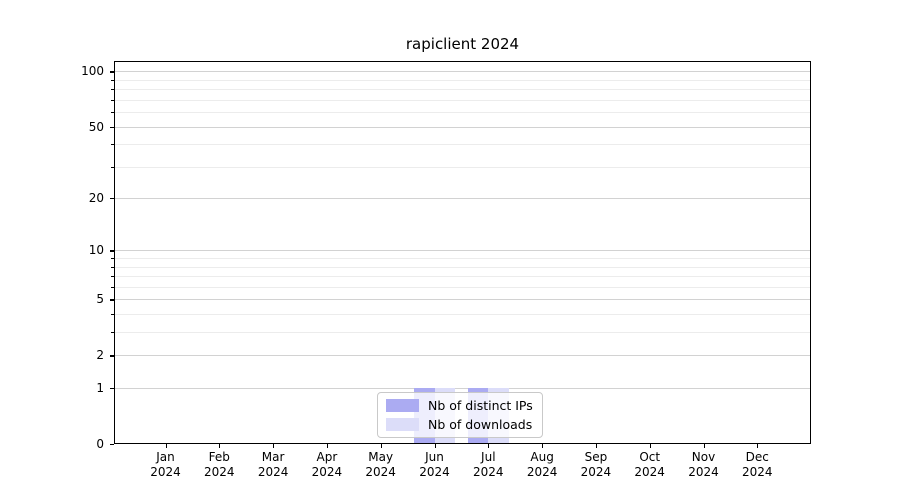  I want to click on x-tick-label: Dec 2024, so click(757, 464).